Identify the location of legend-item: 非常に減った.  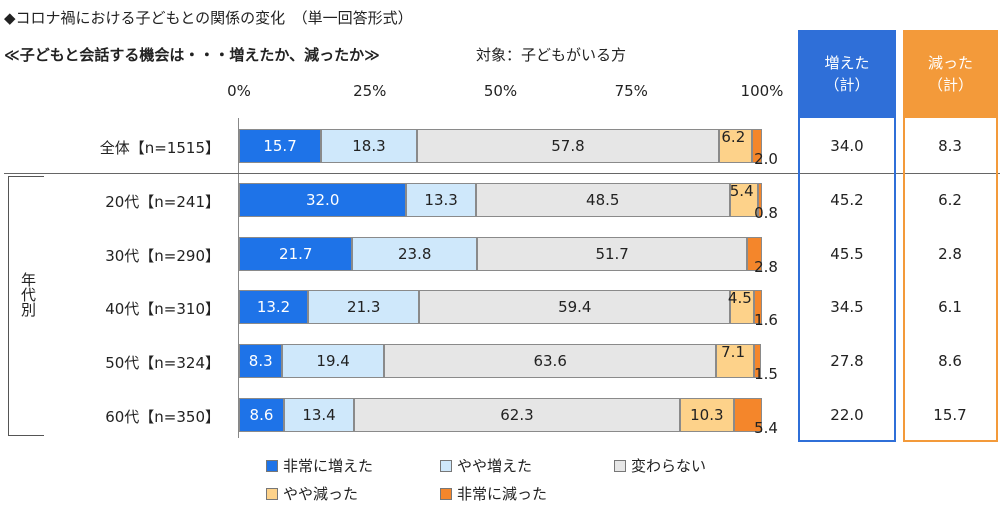
(493, 493).